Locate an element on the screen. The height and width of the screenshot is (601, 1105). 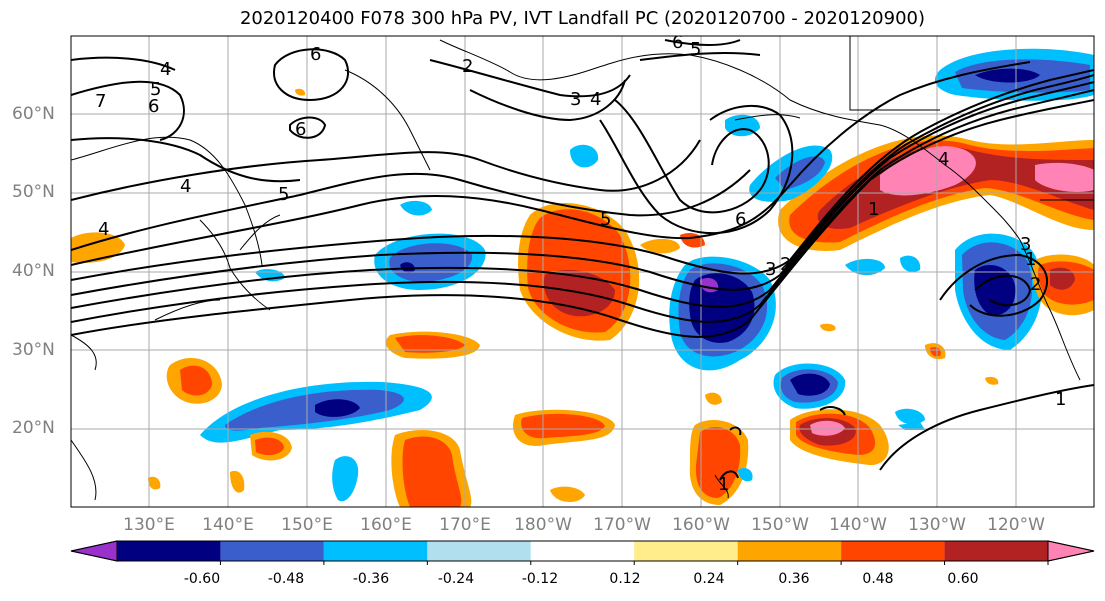
contour-label: 7 is located at coordinates (100, 101).